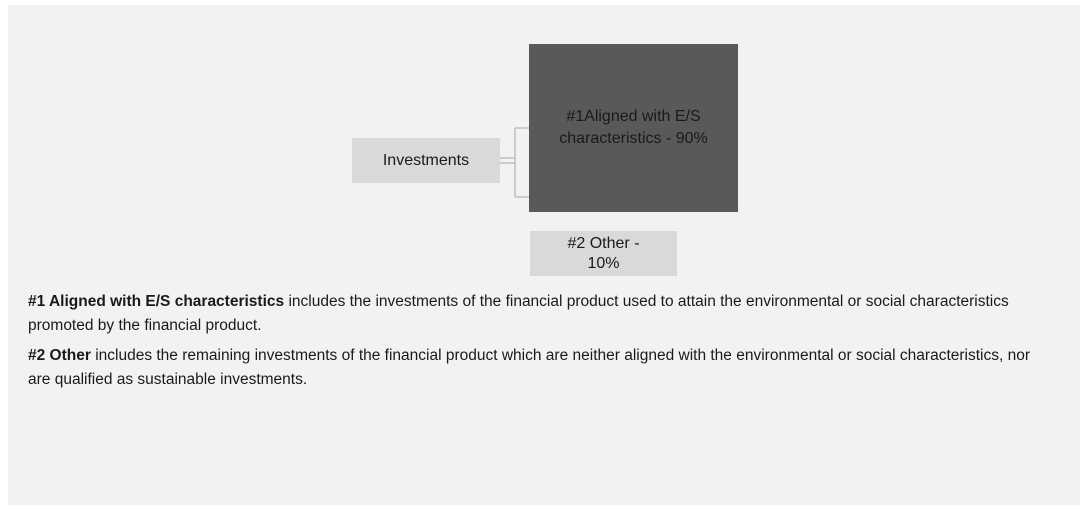  I want to click on note-term: #2 Other, so click(59, 355).